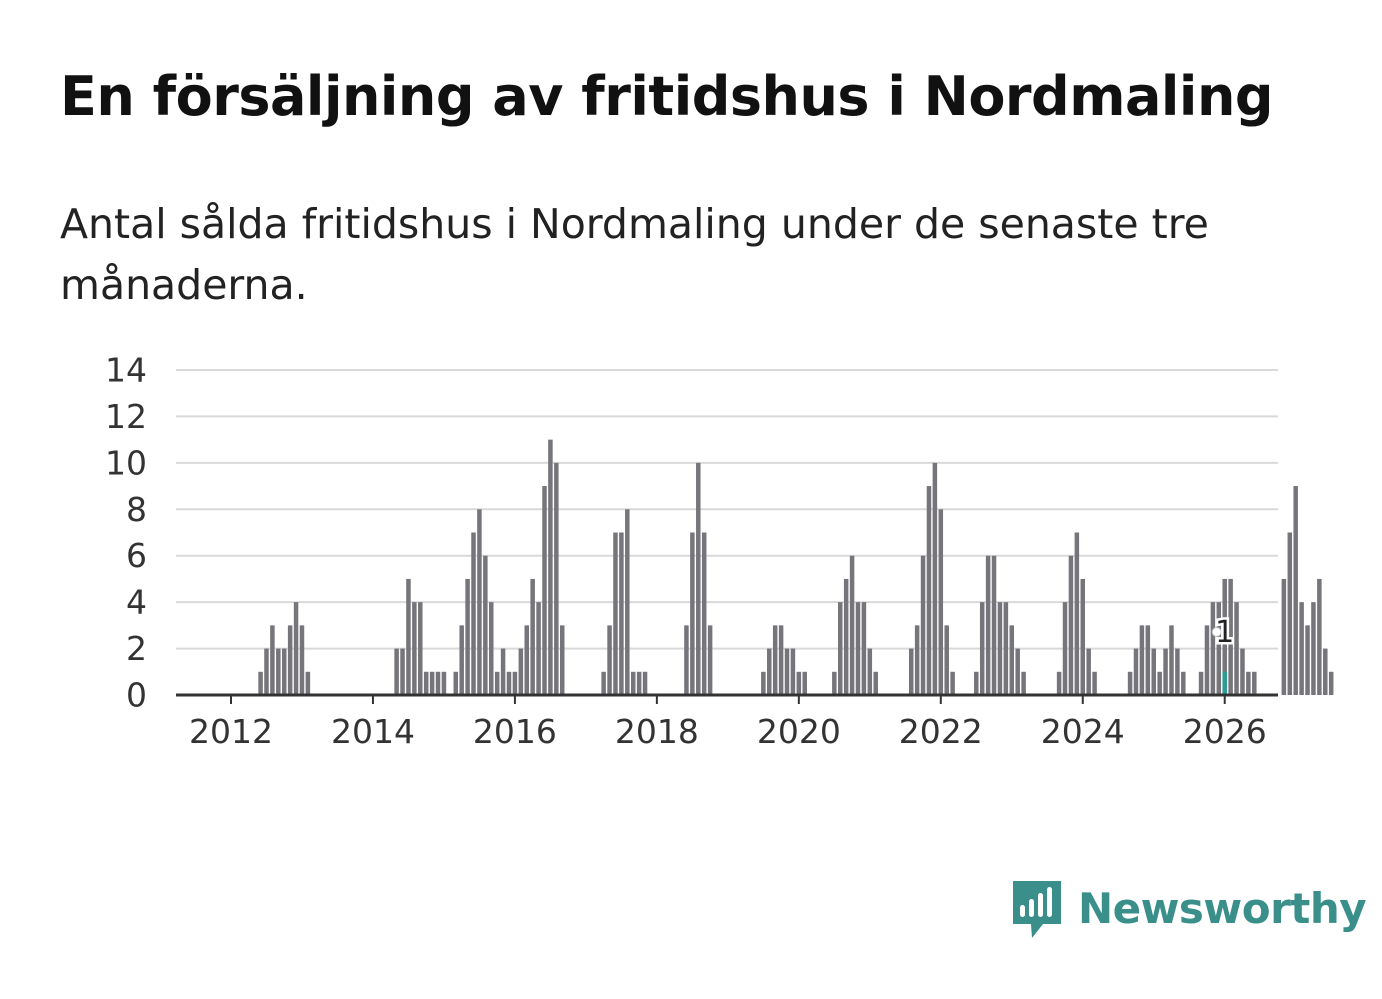 This screenshot has width=1382, height=999. I want to click on newsworthy-logo: Newsworthy, so click(1188, 909).